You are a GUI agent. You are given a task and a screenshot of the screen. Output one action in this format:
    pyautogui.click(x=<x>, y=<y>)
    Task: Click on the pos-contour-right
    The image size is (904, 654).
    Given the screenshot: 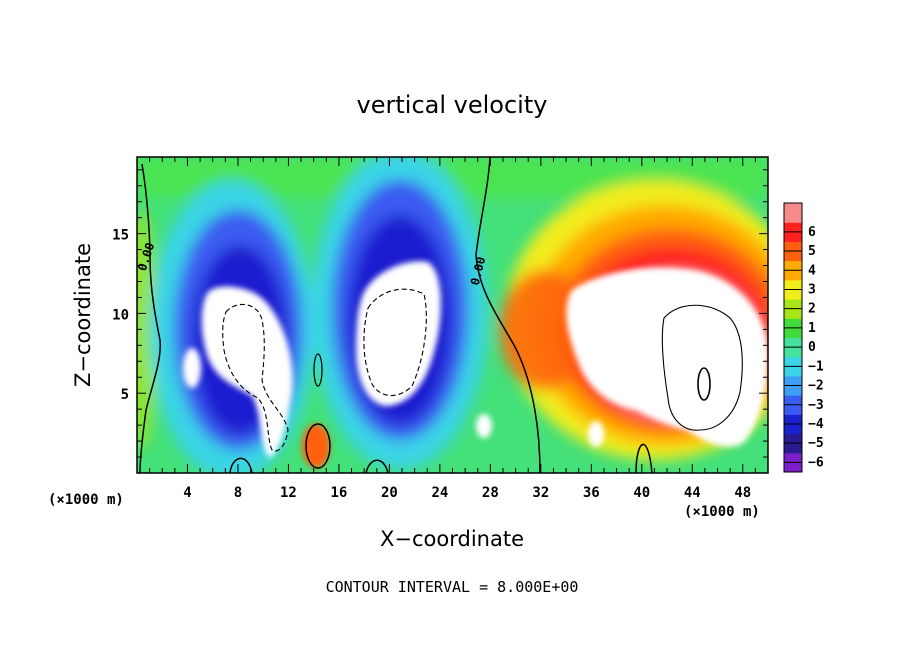 What is the action you would take?
    pyautogui.click(x=702, y=367)
    